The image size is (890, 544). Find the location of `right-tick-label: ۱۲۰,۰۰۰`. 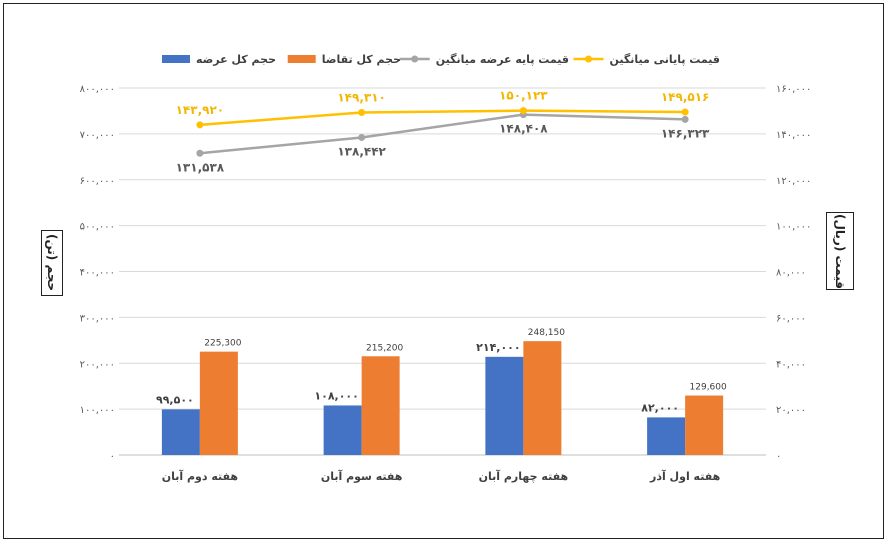

right-tick-label: ۱۲۰,۰۰۰ is located at coordinates (793, 181).